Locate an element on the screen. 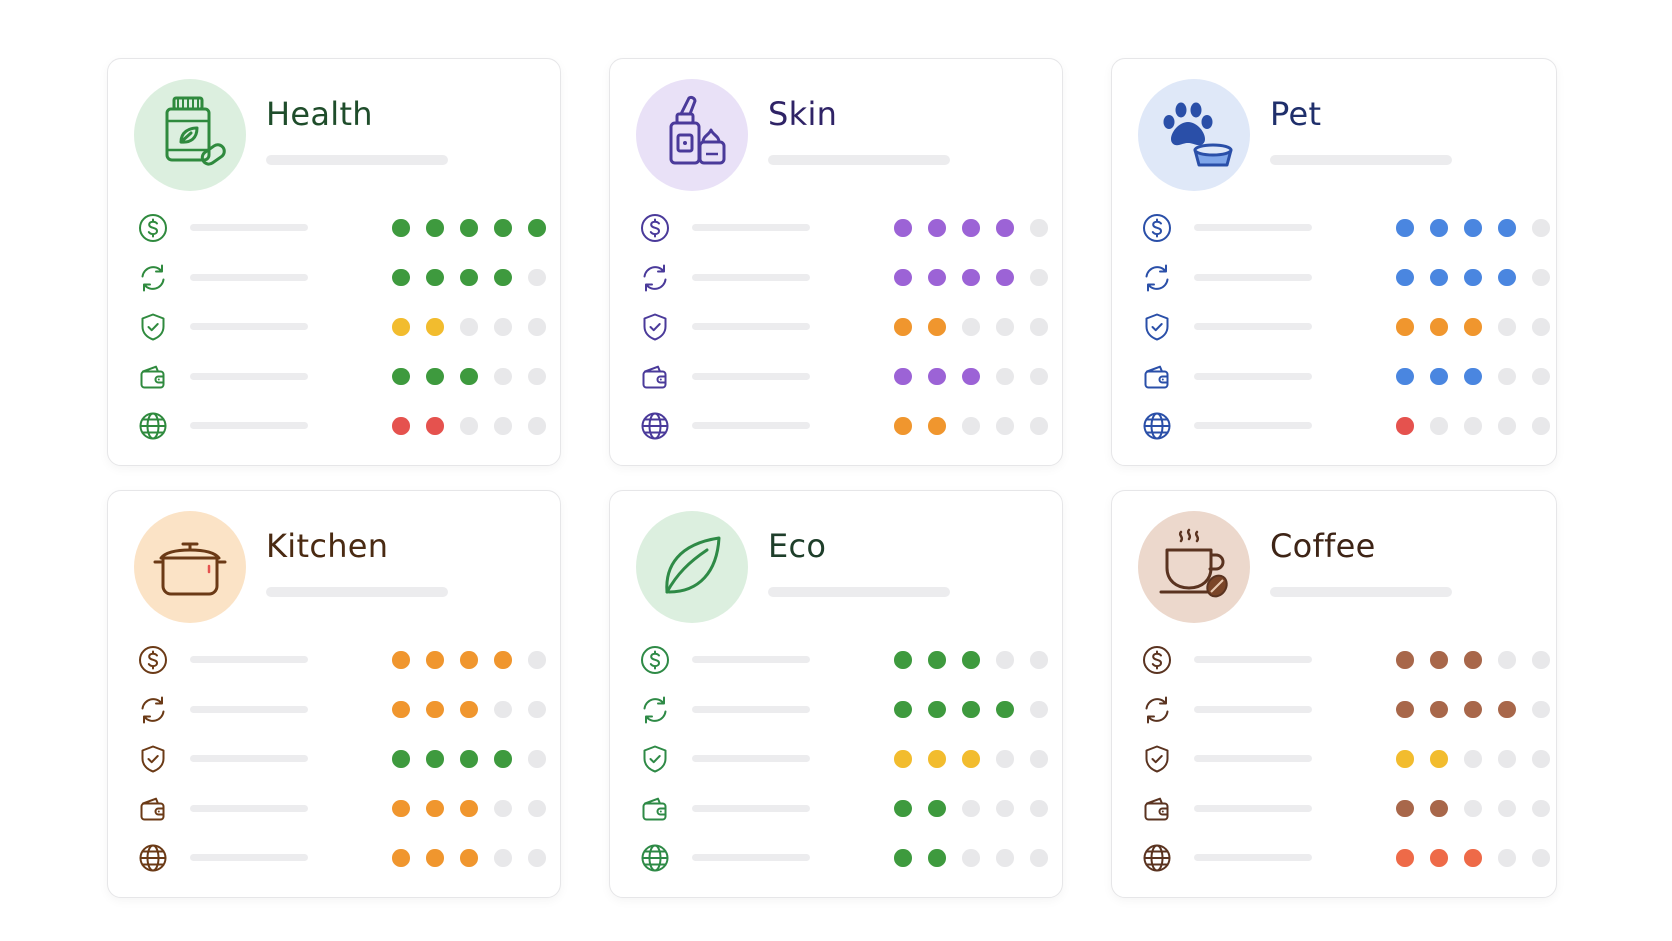 This screenshot has width=1672, height=941. shield-icon is located at coordinates (655, 327).